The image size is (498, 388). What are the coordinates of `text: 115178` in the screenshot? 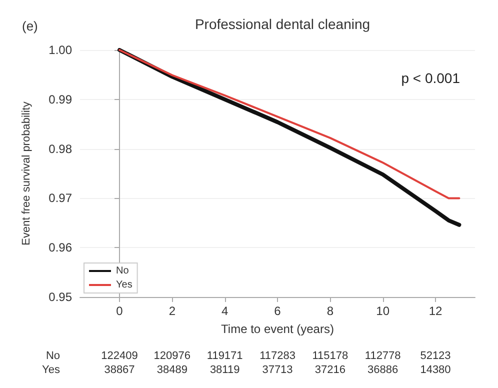 It's located at (330, 356).